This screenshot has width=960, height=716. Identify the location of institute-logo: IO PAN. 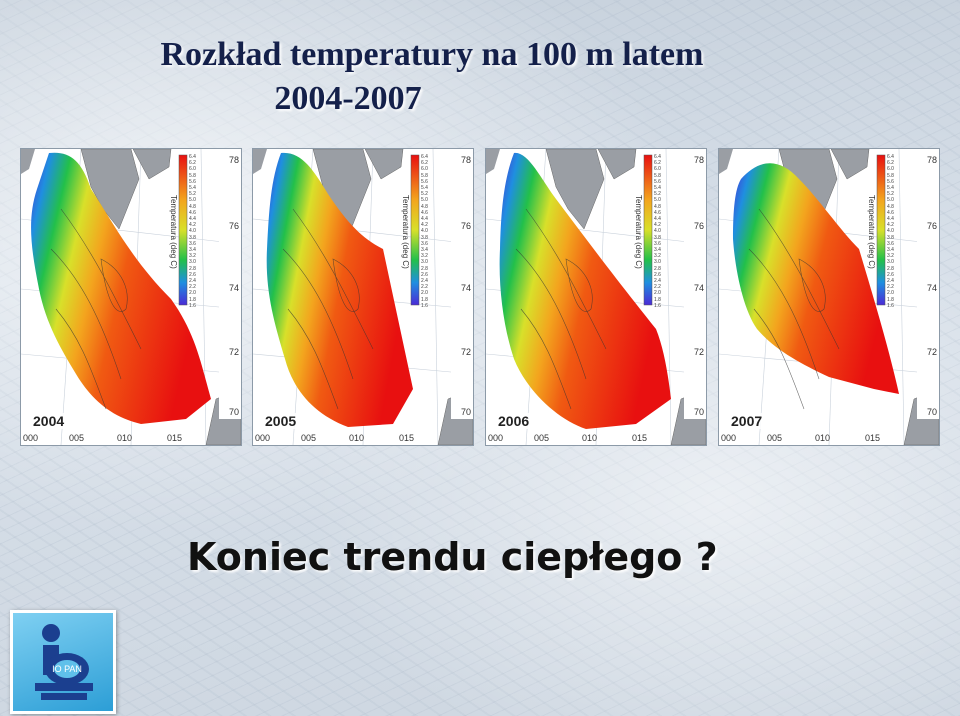
(63, 662).